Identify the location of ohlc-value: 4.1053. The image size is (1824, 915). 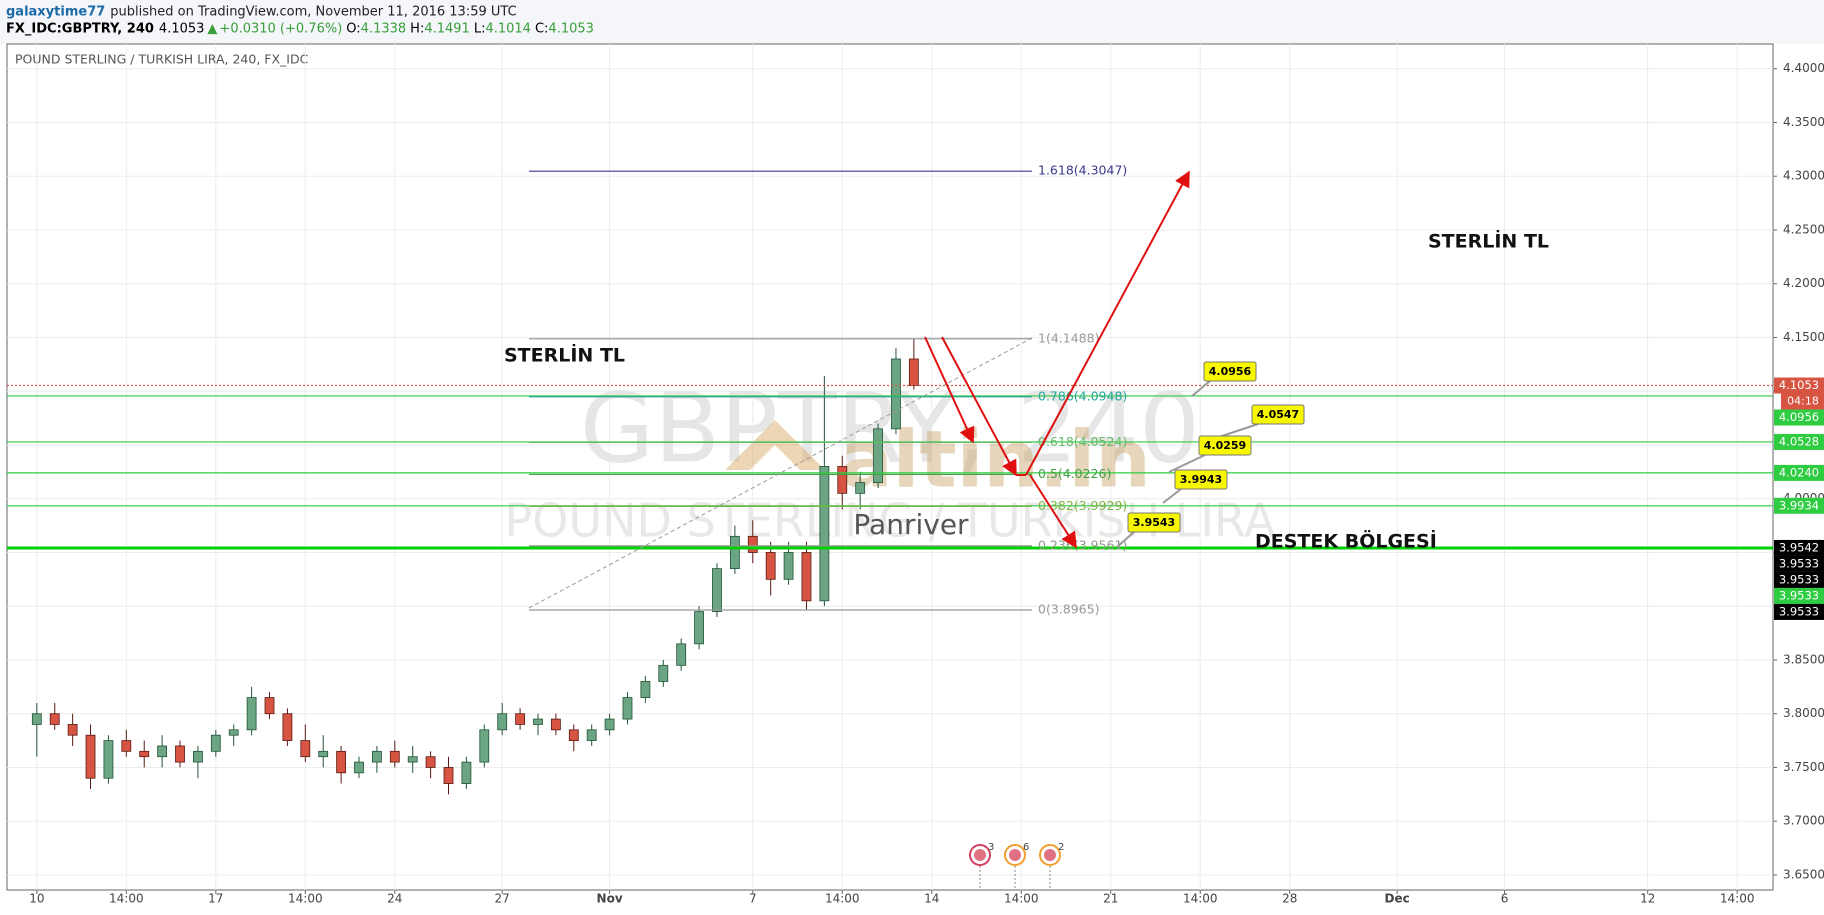
(571, 29).